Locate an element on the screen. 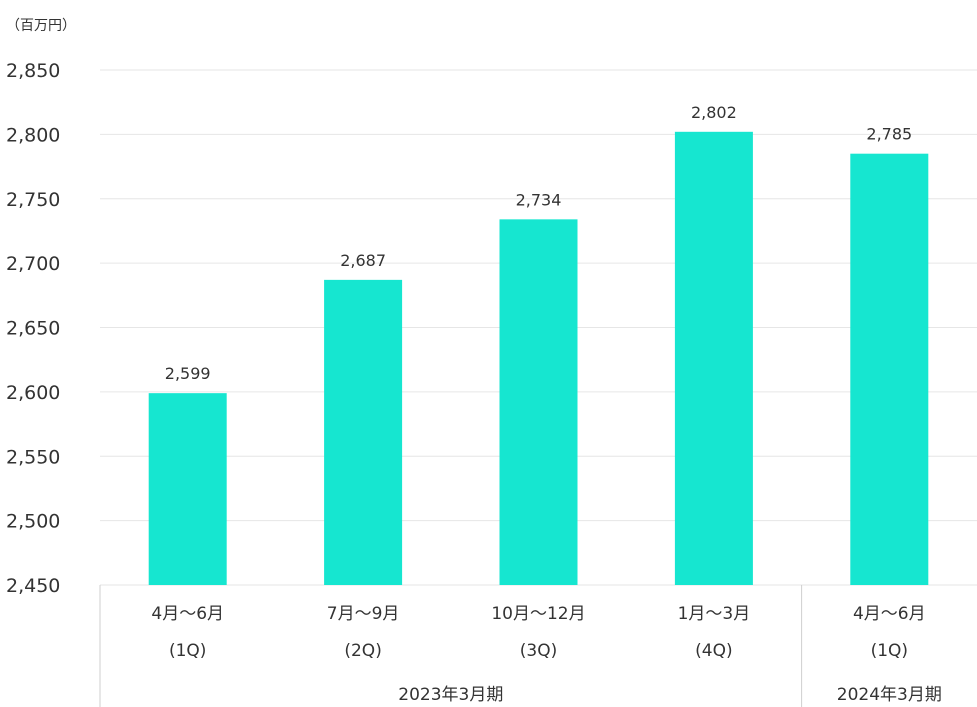  data-label: 2,802 is located at coordinates (714, 112).